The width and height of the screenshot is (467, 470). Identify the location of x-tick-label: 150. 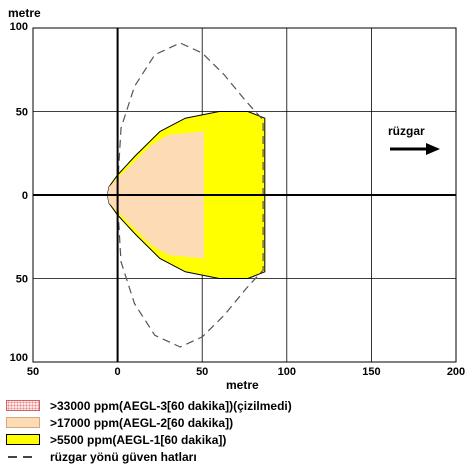
(371, 372).